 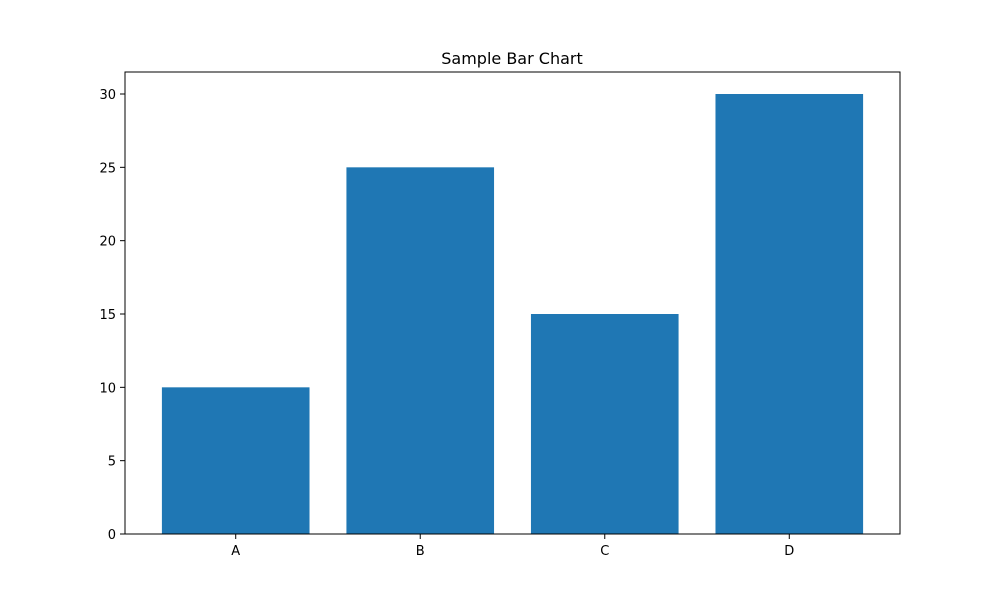 I want to click on bar-a, so click(x=235, y=460).